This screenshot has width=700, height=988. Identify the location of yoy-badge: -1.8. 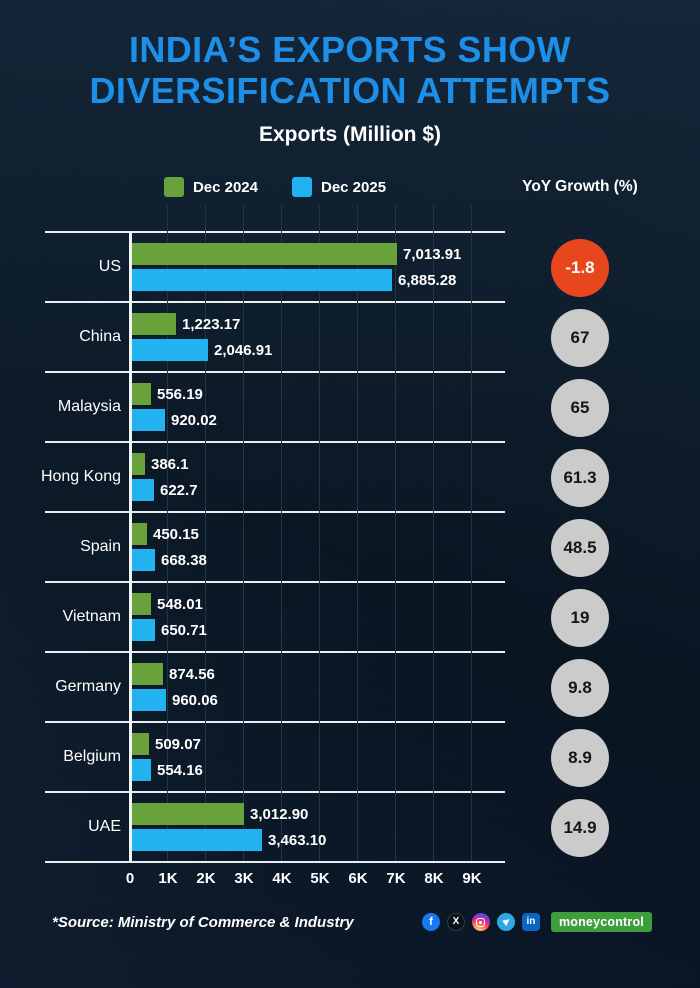
(580, 268).